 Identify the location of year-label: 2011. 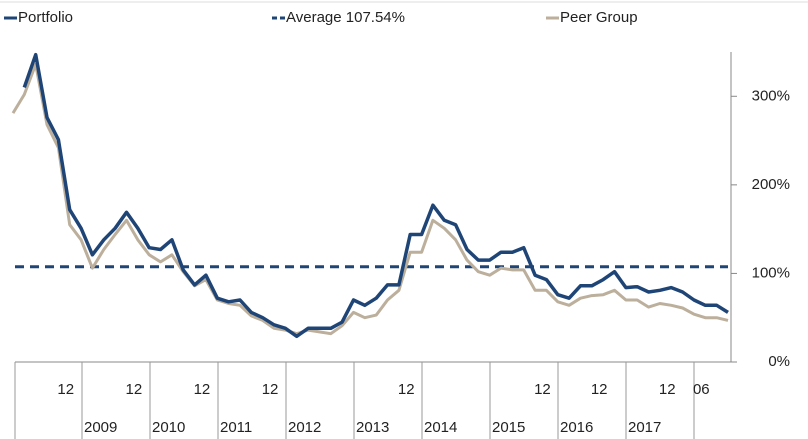
(236, 427).